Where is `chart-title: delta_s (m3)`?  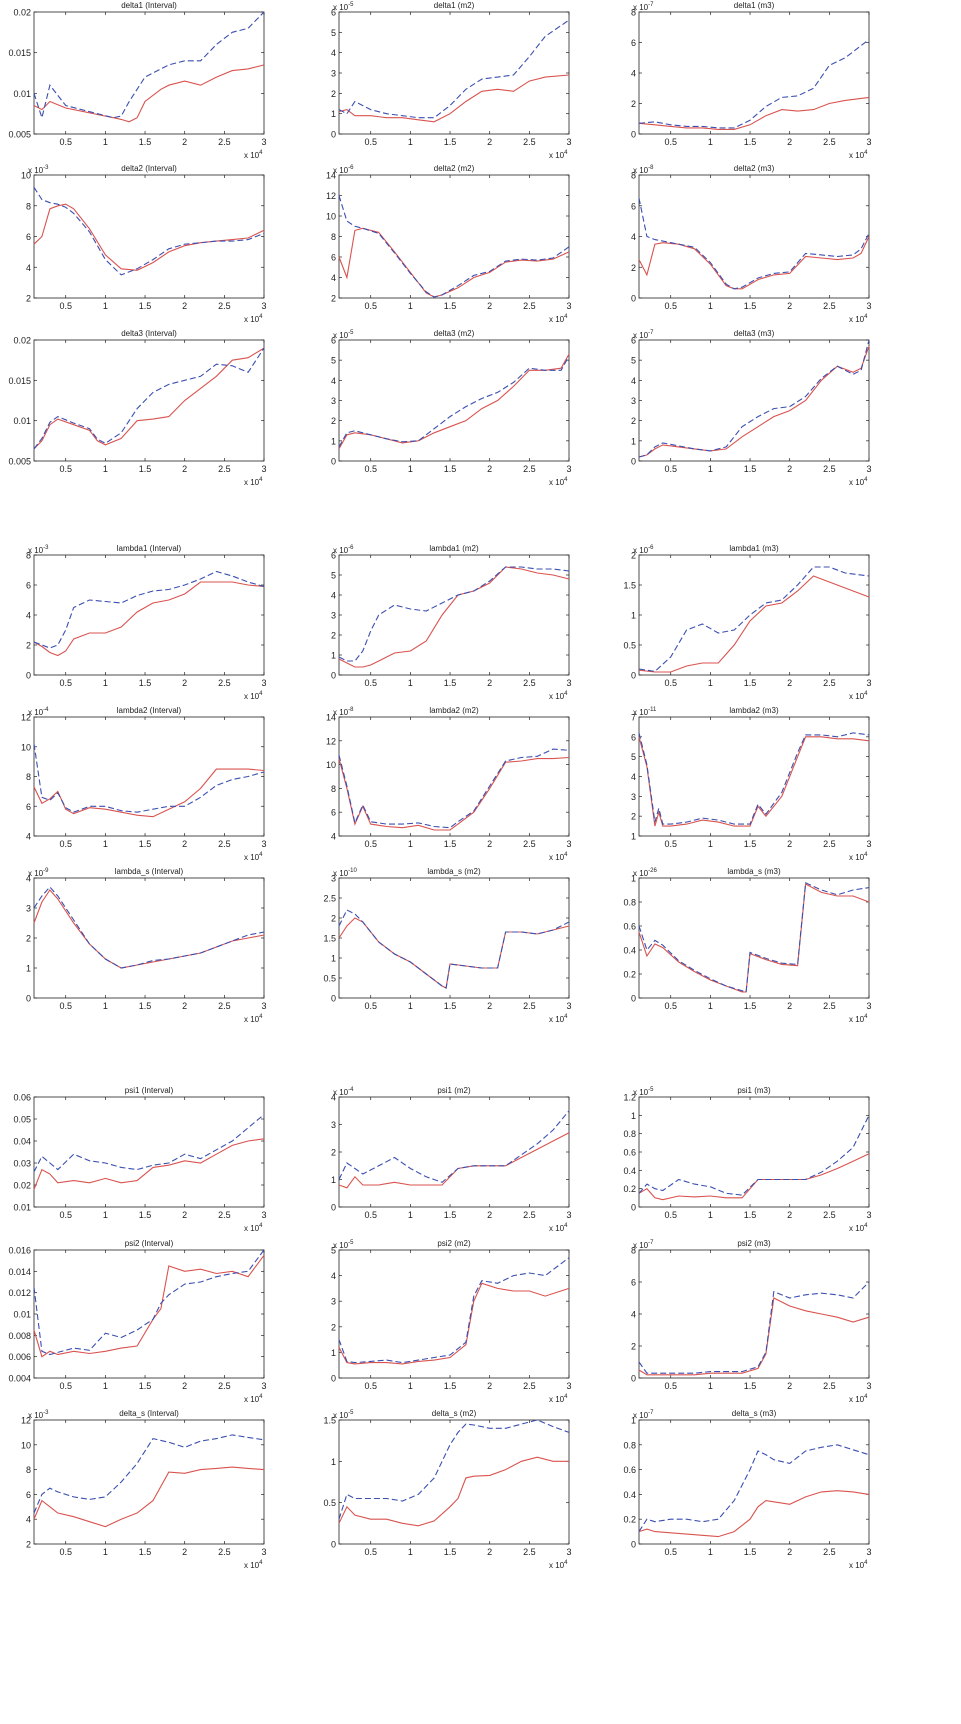
chart-title: delta_s (m3) is located at coordinates (754, 1413).